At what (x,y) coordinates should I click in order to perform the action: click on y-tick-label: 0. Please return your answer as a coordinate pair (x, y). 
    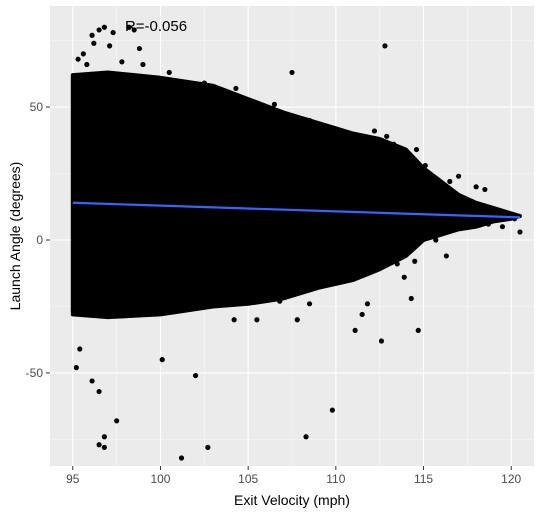
    Looking at the image, I should click on (39, 240).